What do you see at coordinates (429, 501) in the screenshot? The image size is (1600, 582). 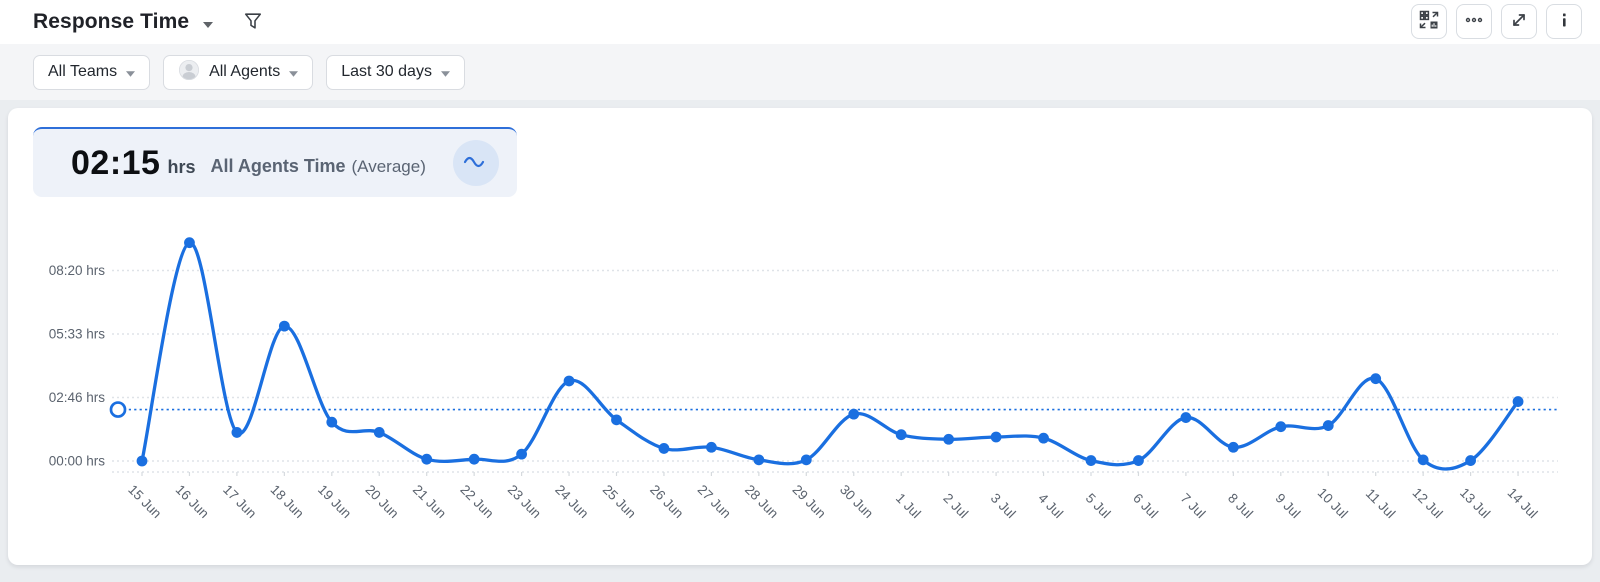 I see `x-axis-tick-label: 21 Jun` at bounding box center [429, 501].